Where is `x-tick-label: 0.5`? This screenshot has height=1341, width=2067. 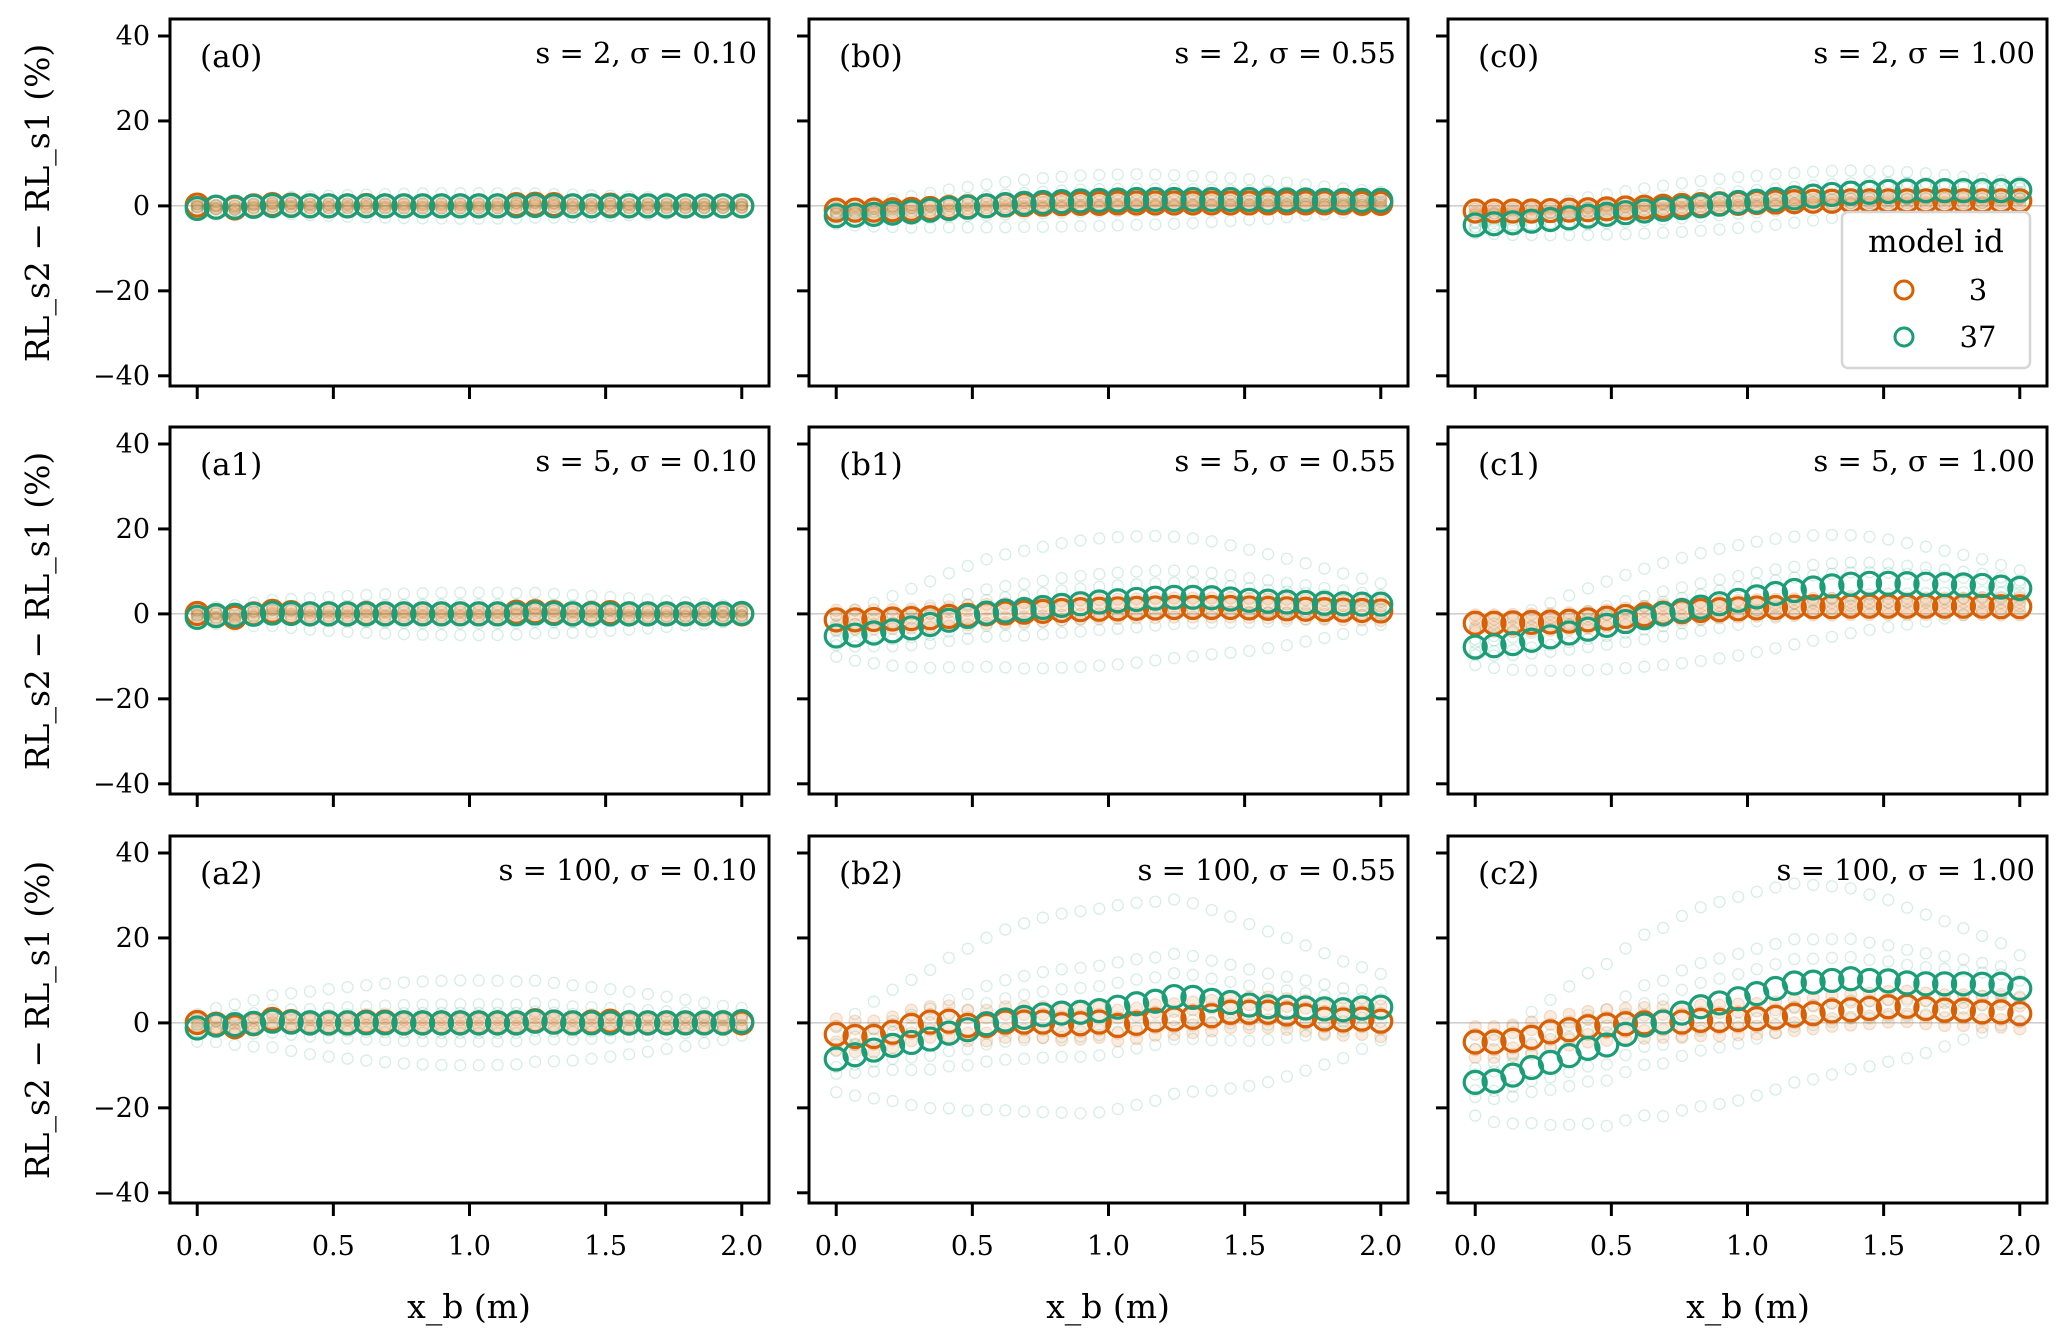 x-tick-label: 0.5 is located at coordinates (333, 1246).